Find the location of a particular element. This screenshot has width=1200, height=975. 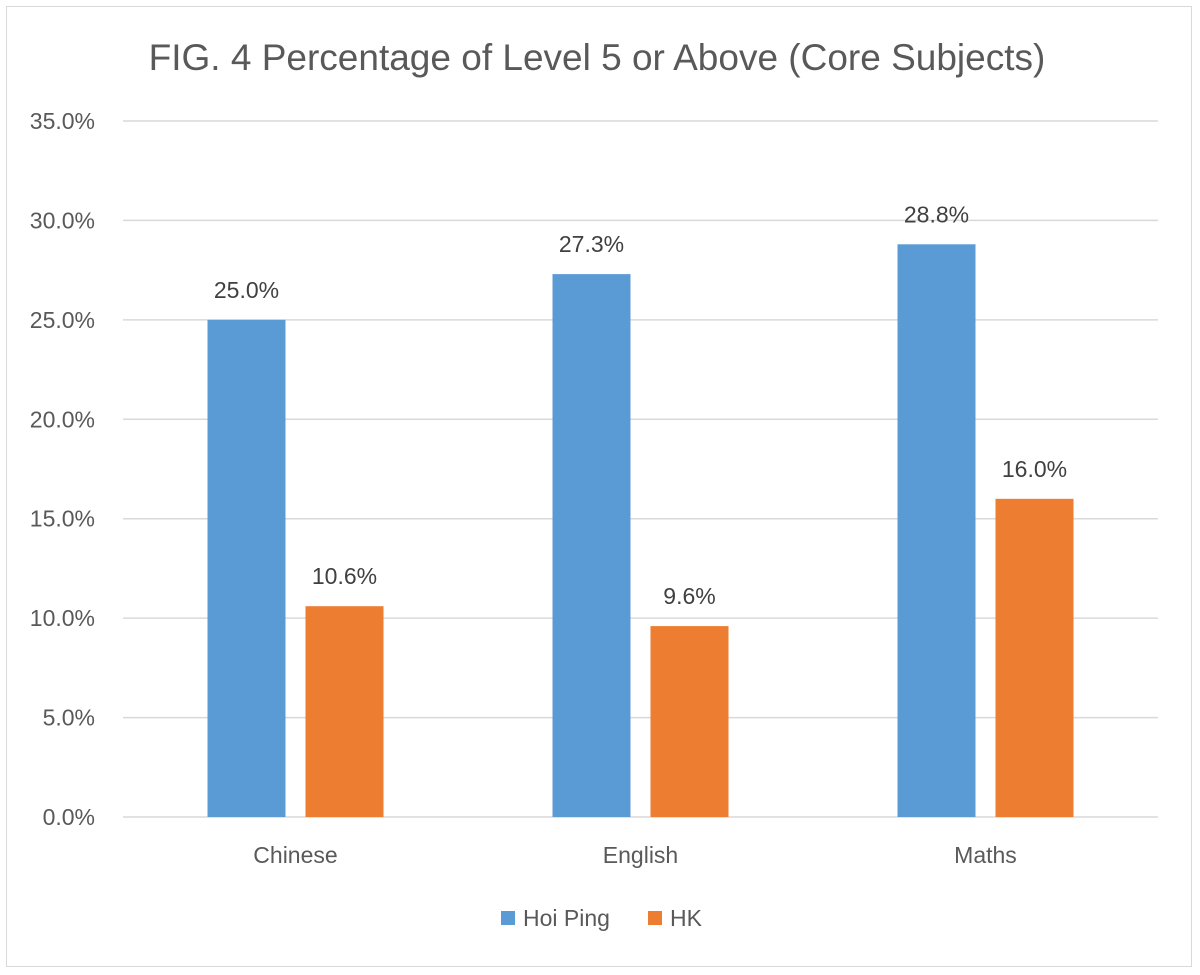

legend: Hoi Ping HK is located at coordinates (602, 918).